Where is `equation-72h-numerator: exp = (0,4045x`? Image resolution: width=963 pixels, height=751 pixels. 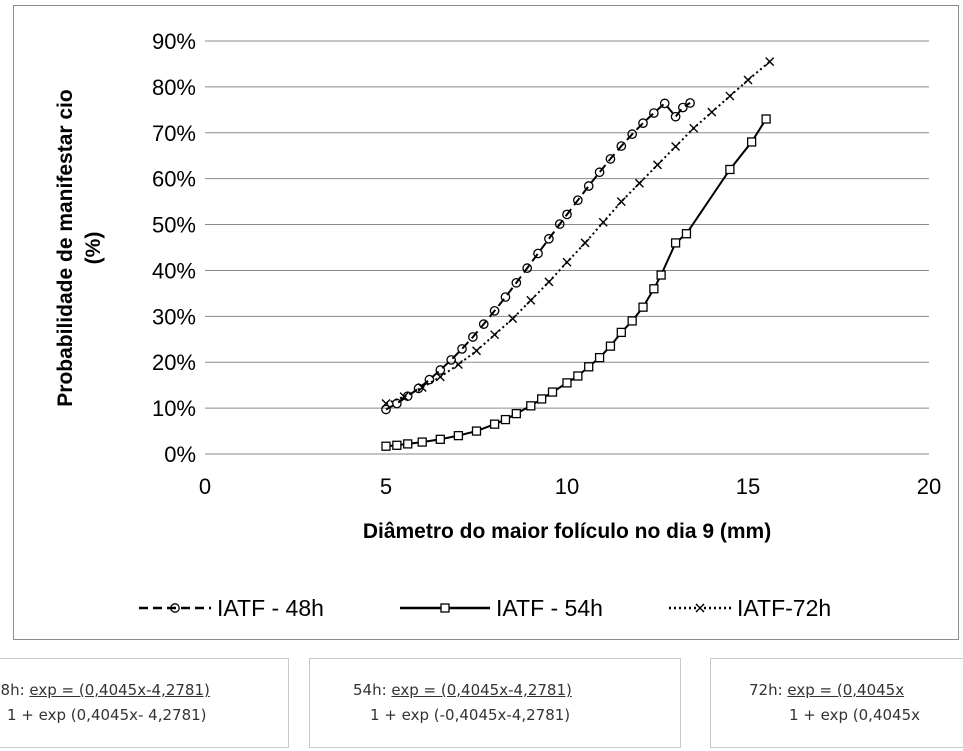 equation-72h-numerator: exp = (0,4045x is located at coordinates (846, 690).